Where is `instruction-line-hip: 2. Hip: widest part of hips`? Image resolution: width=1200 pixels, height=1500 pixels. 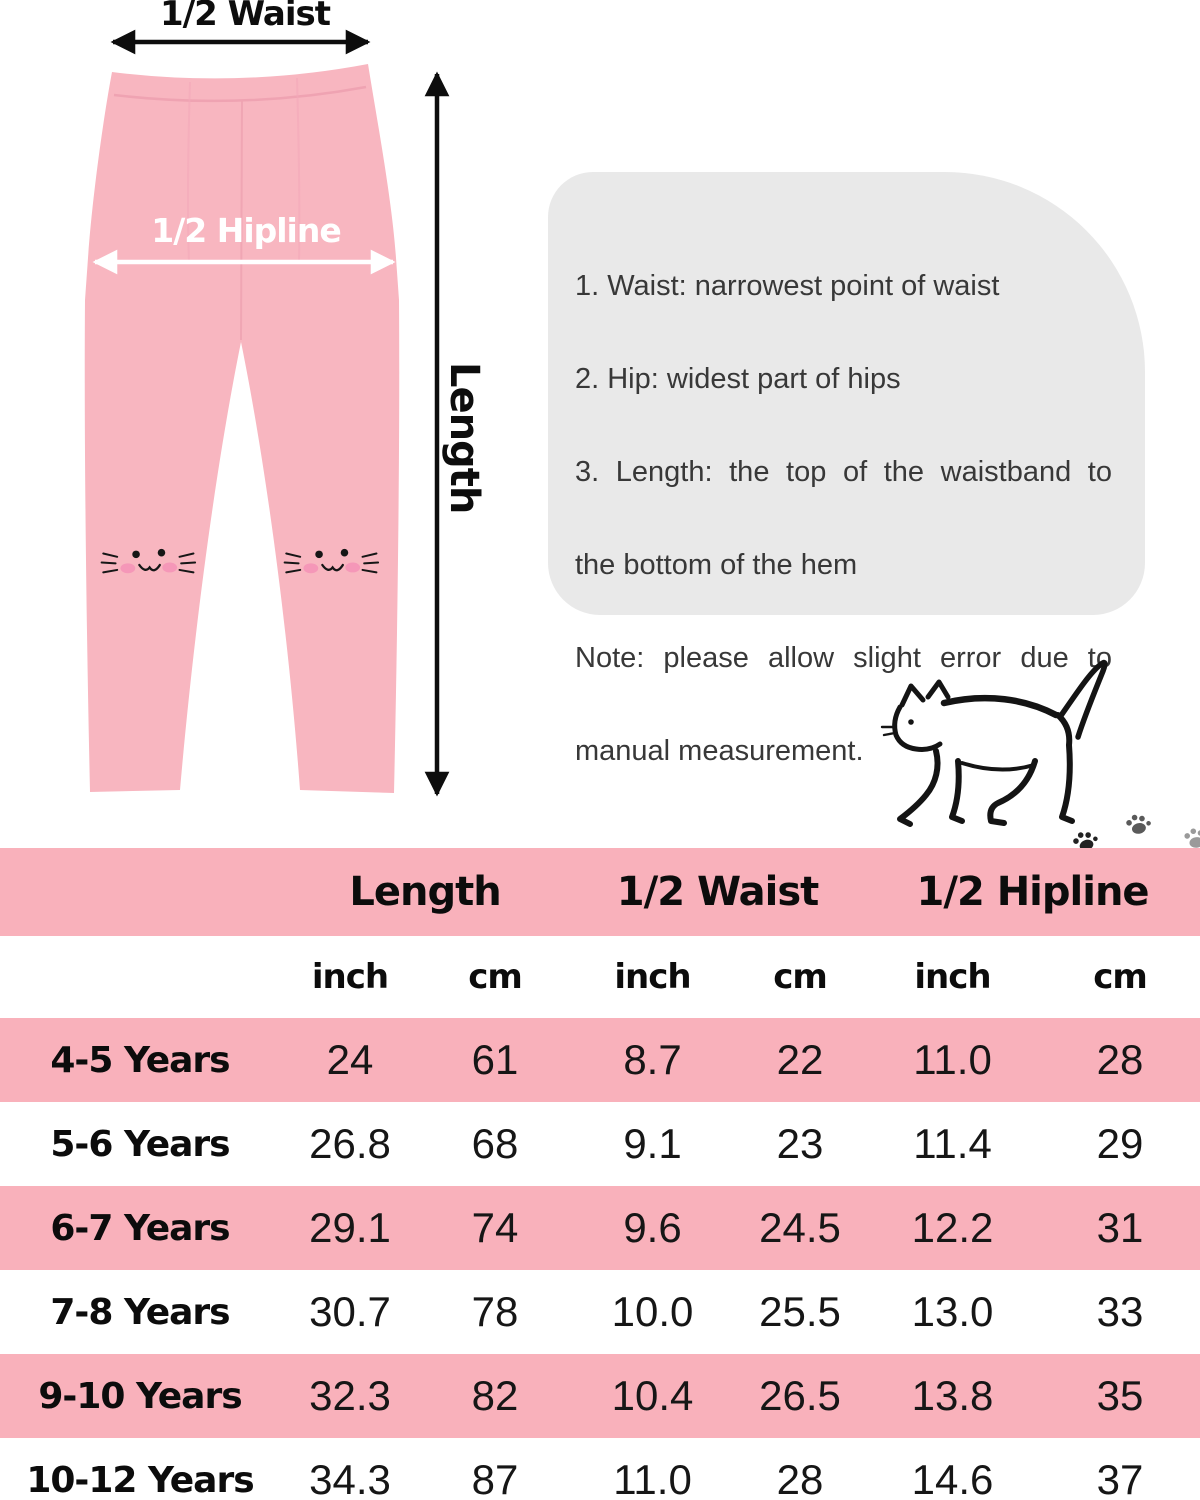
instruction-line-hip: 2. Hip: widest part of hips is located at coordinates (738, 379).